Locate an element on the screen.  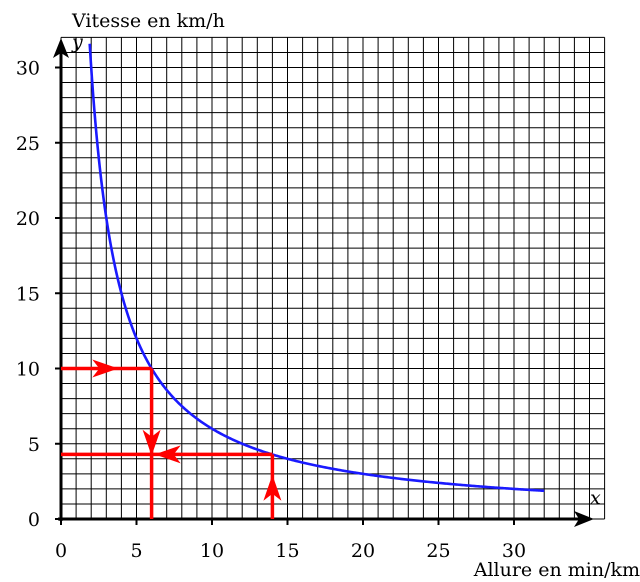
y-tick-label: 0 is located at coordinates (34, 520).